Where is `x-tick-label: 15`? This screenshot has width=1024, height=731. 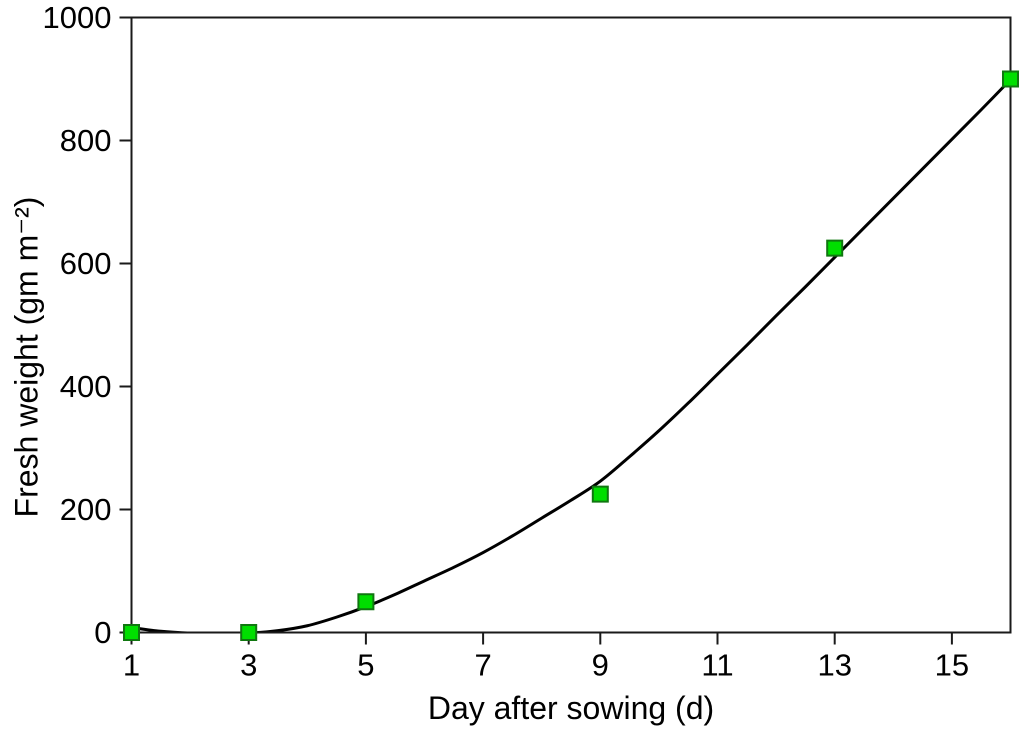
x-tick-label: 15 is located at coordinates (952, 665).